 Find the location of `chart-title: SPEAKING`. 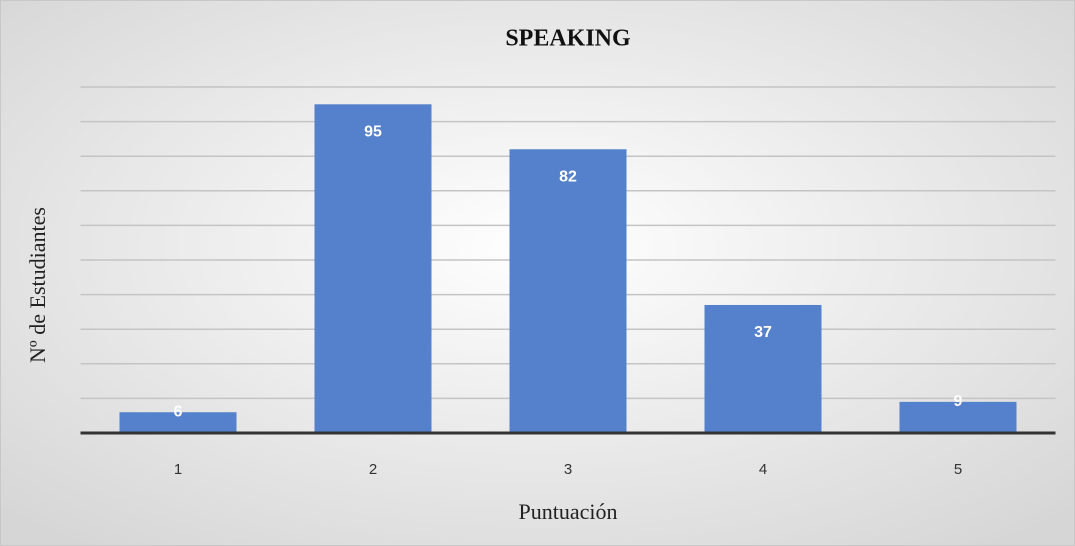

chart-title: SPEAKING is located at coordinates (568, 39).